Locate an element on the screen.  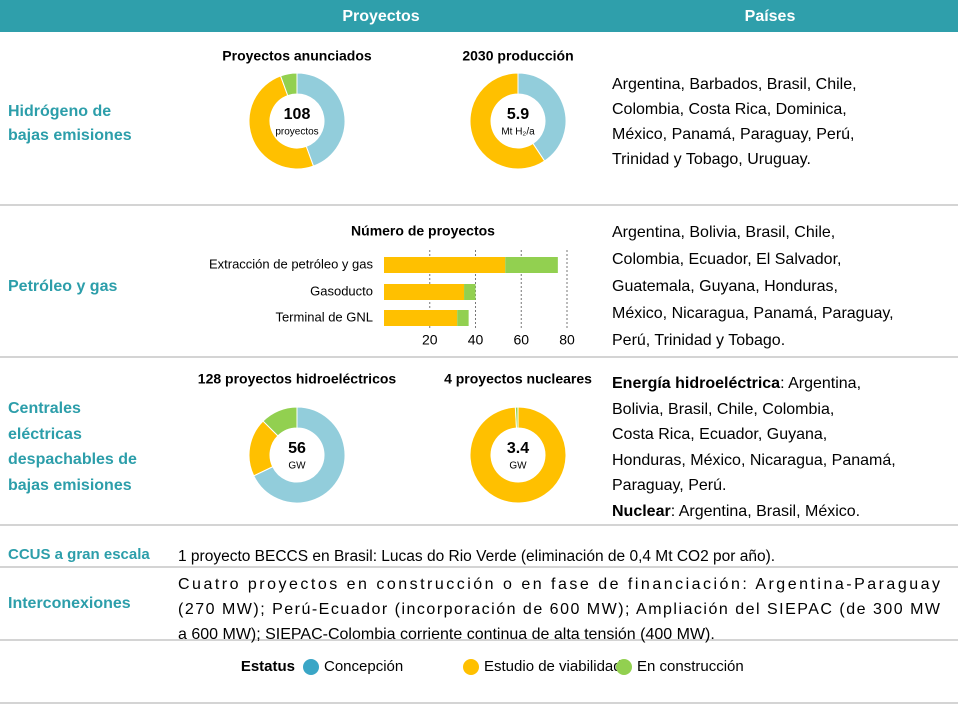
center-value: 3.4 is located at coordinates (518, 448).